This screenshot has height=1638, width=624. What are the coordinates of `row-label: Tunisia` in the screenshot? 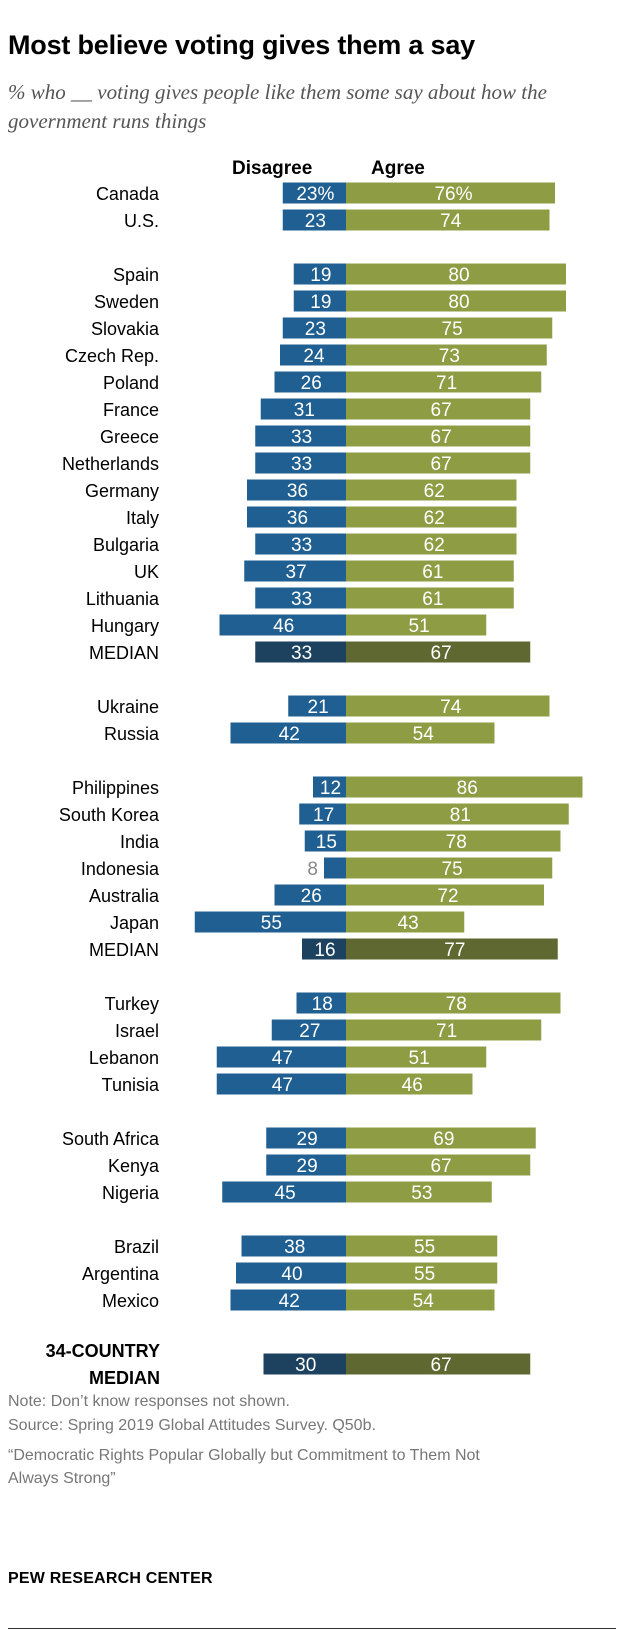 It's located at (131, 1085).